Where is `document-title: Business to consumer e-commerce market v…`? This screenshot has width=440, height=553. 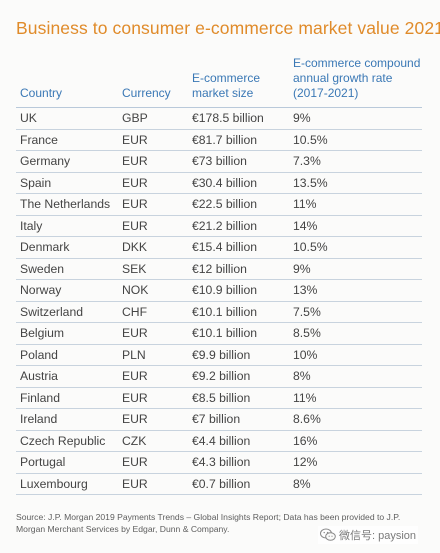 document-title: Business to consumer e-commerce market v… is located at coordinates (228, 28).